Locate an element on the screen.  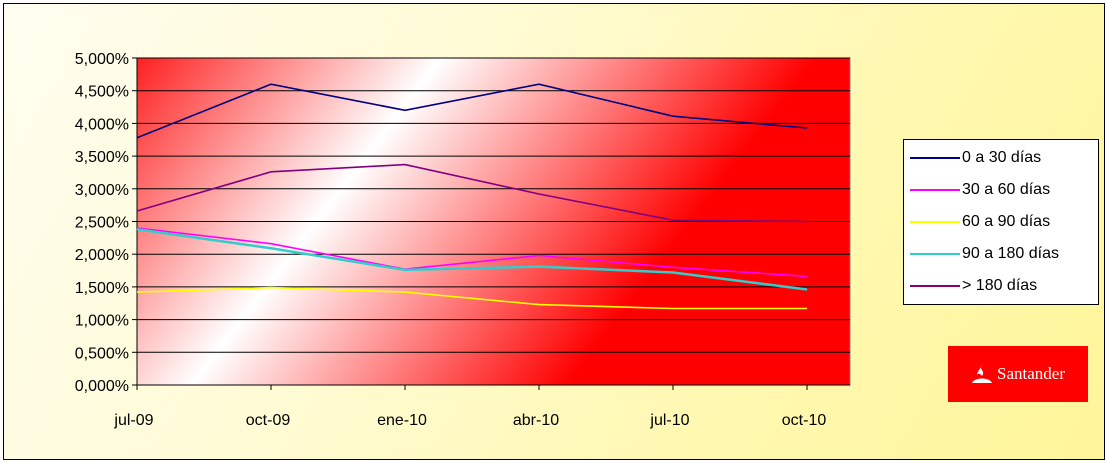
legend-item: 60 a 90 días is located at coordinates (1004, 222).